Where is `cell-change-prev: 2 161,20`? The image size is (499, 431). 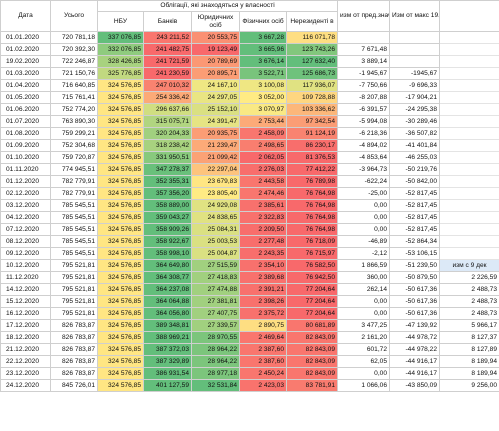
cell-change-prev: 2 161,20 is located at coordinates (363, 337).